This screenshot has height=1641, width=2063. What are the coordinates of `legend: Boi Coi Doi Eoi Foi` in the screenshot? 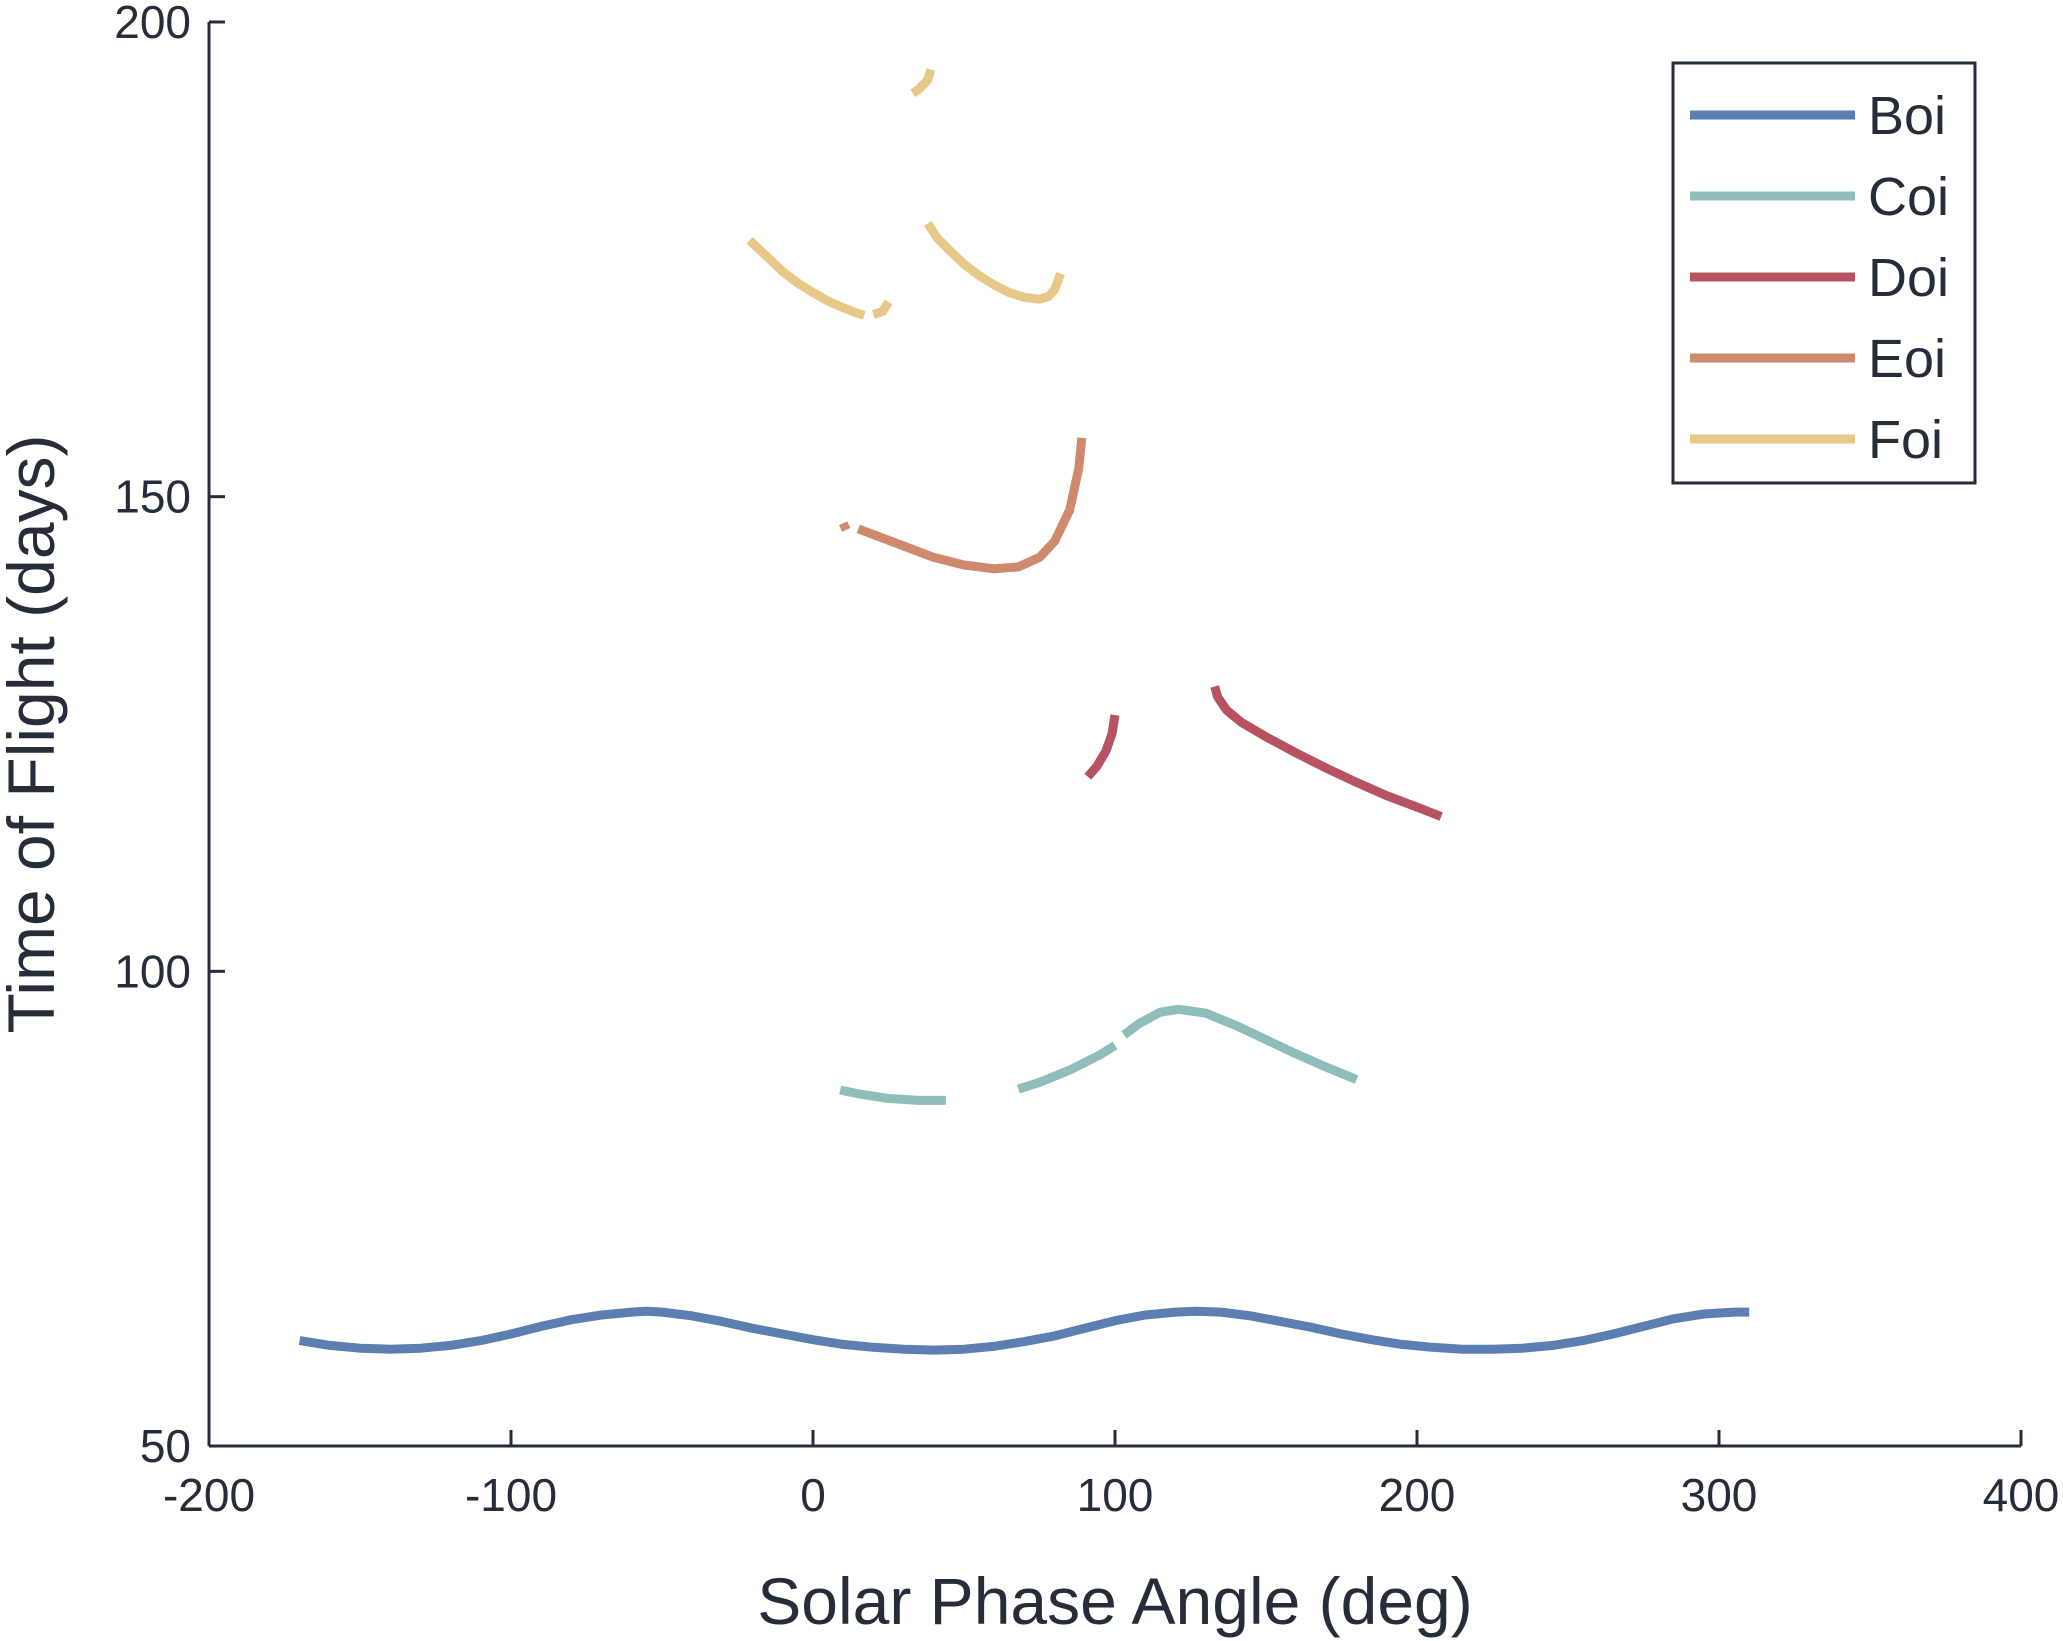 It's located at (1824, 273).